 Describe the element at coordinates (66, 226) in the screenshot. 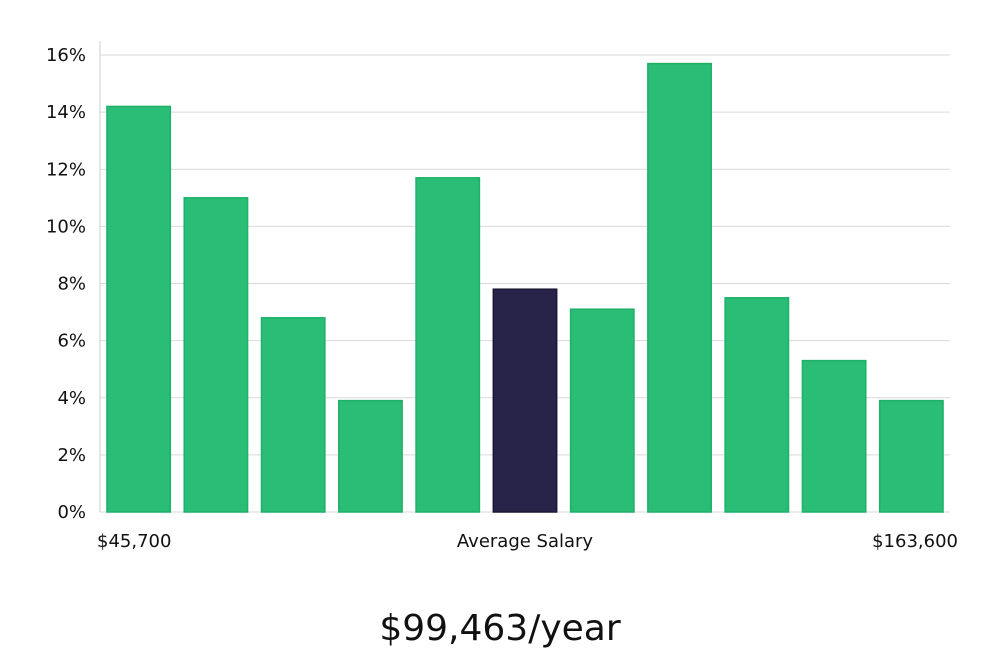

I see `y-tick-label: 10%` at that location.